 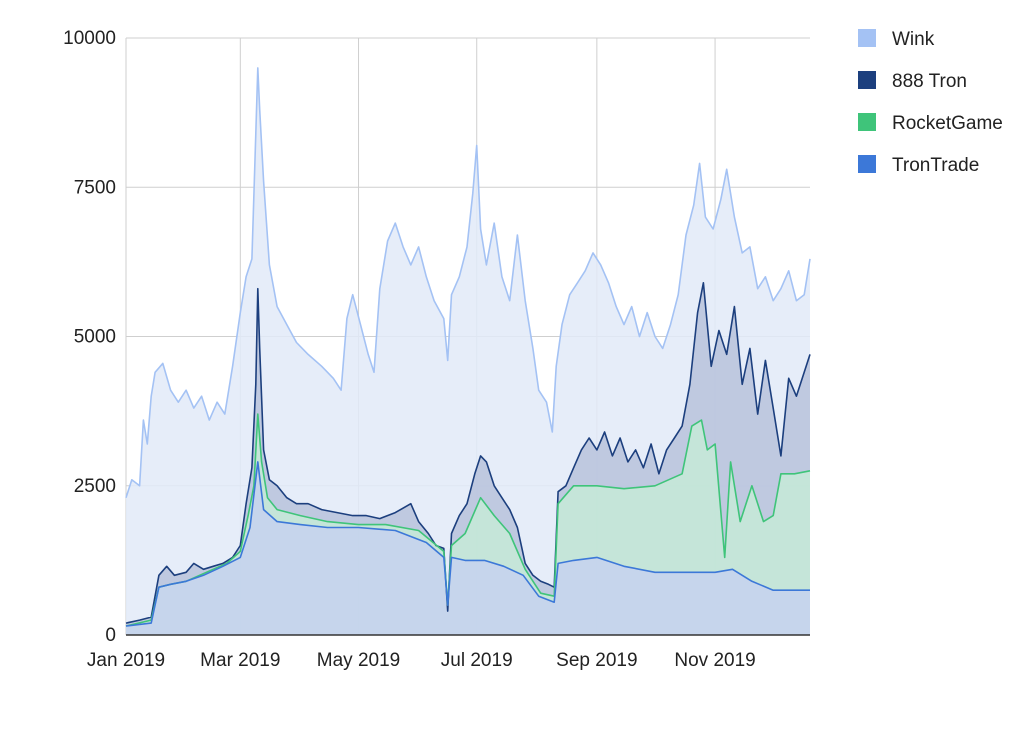 What do you see at coordinates (126, 660) in the screenshot?
I see `x-tick-label: Jan 2019` at bounding box center [126, 660].